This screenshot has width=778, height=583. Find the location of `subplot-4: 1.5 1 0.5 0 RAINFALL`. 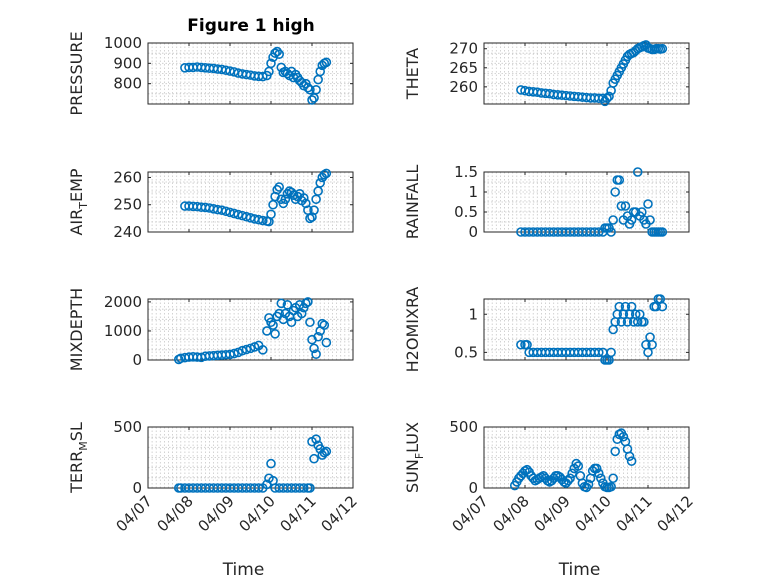

subplot-4: 1.5 1 0.5 0 RAINFALL is located at coordinates (546, 202).